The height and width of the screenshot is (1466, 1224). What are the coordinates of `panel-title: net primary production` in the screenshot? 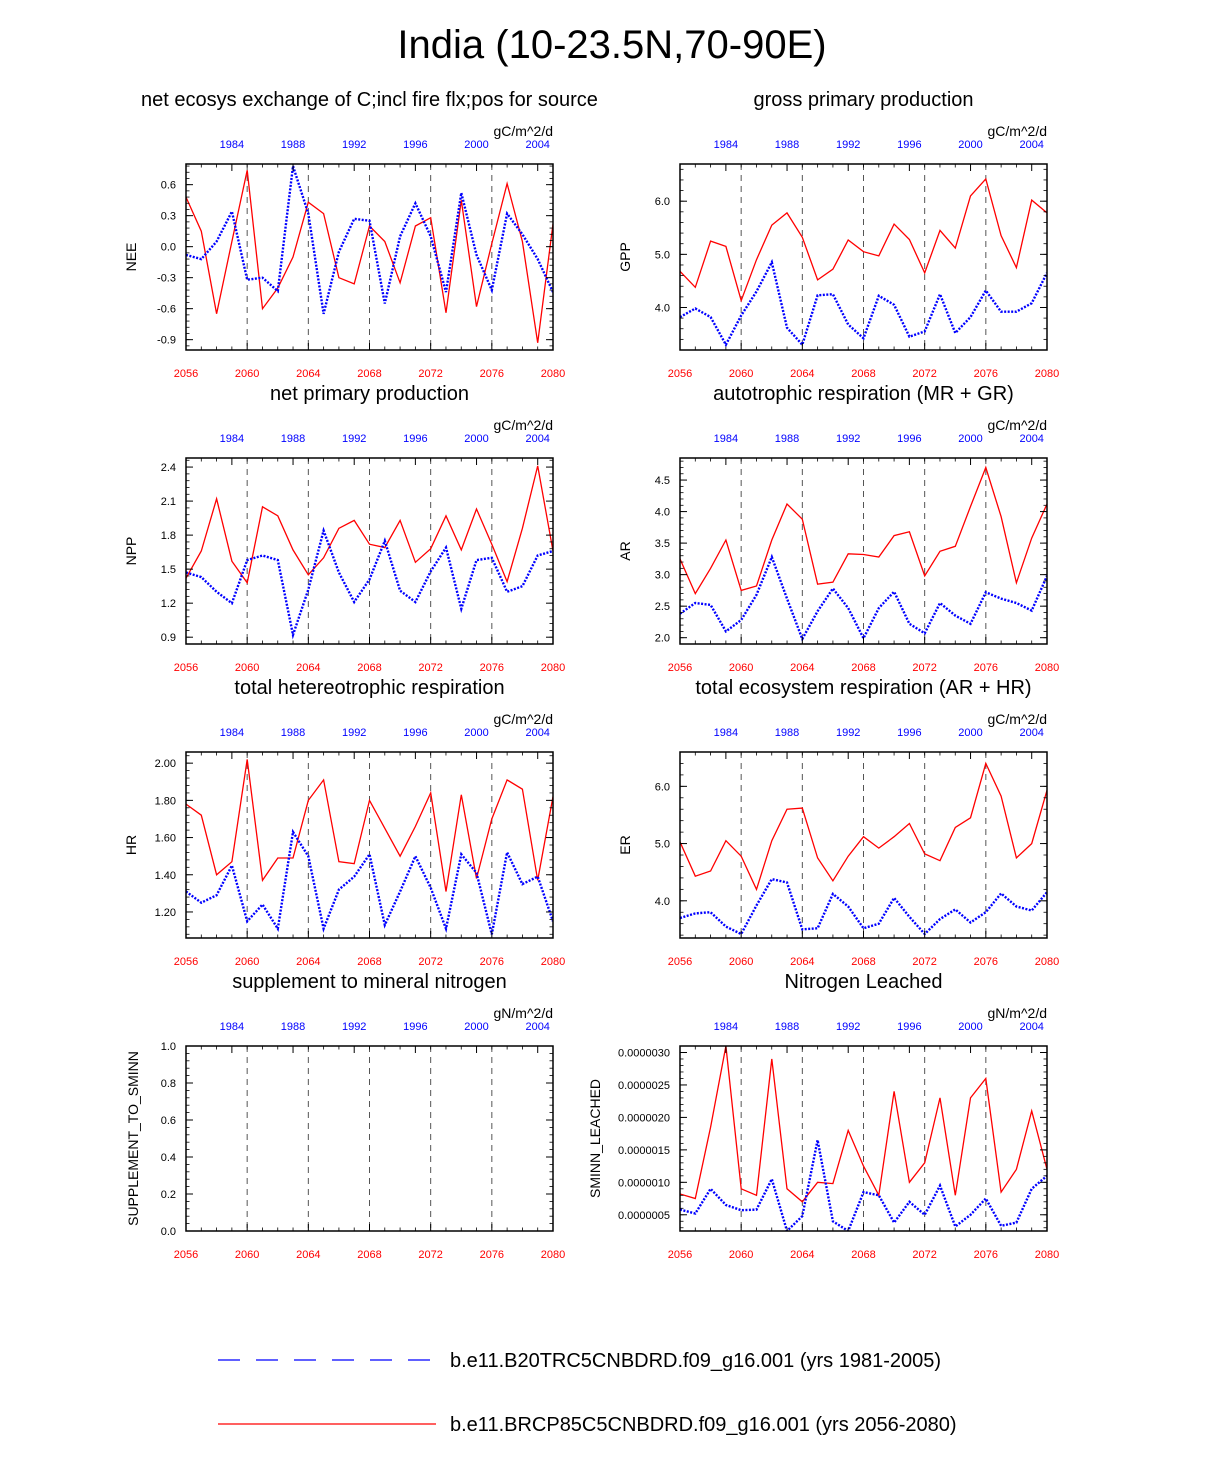 It's located at (369, 394).